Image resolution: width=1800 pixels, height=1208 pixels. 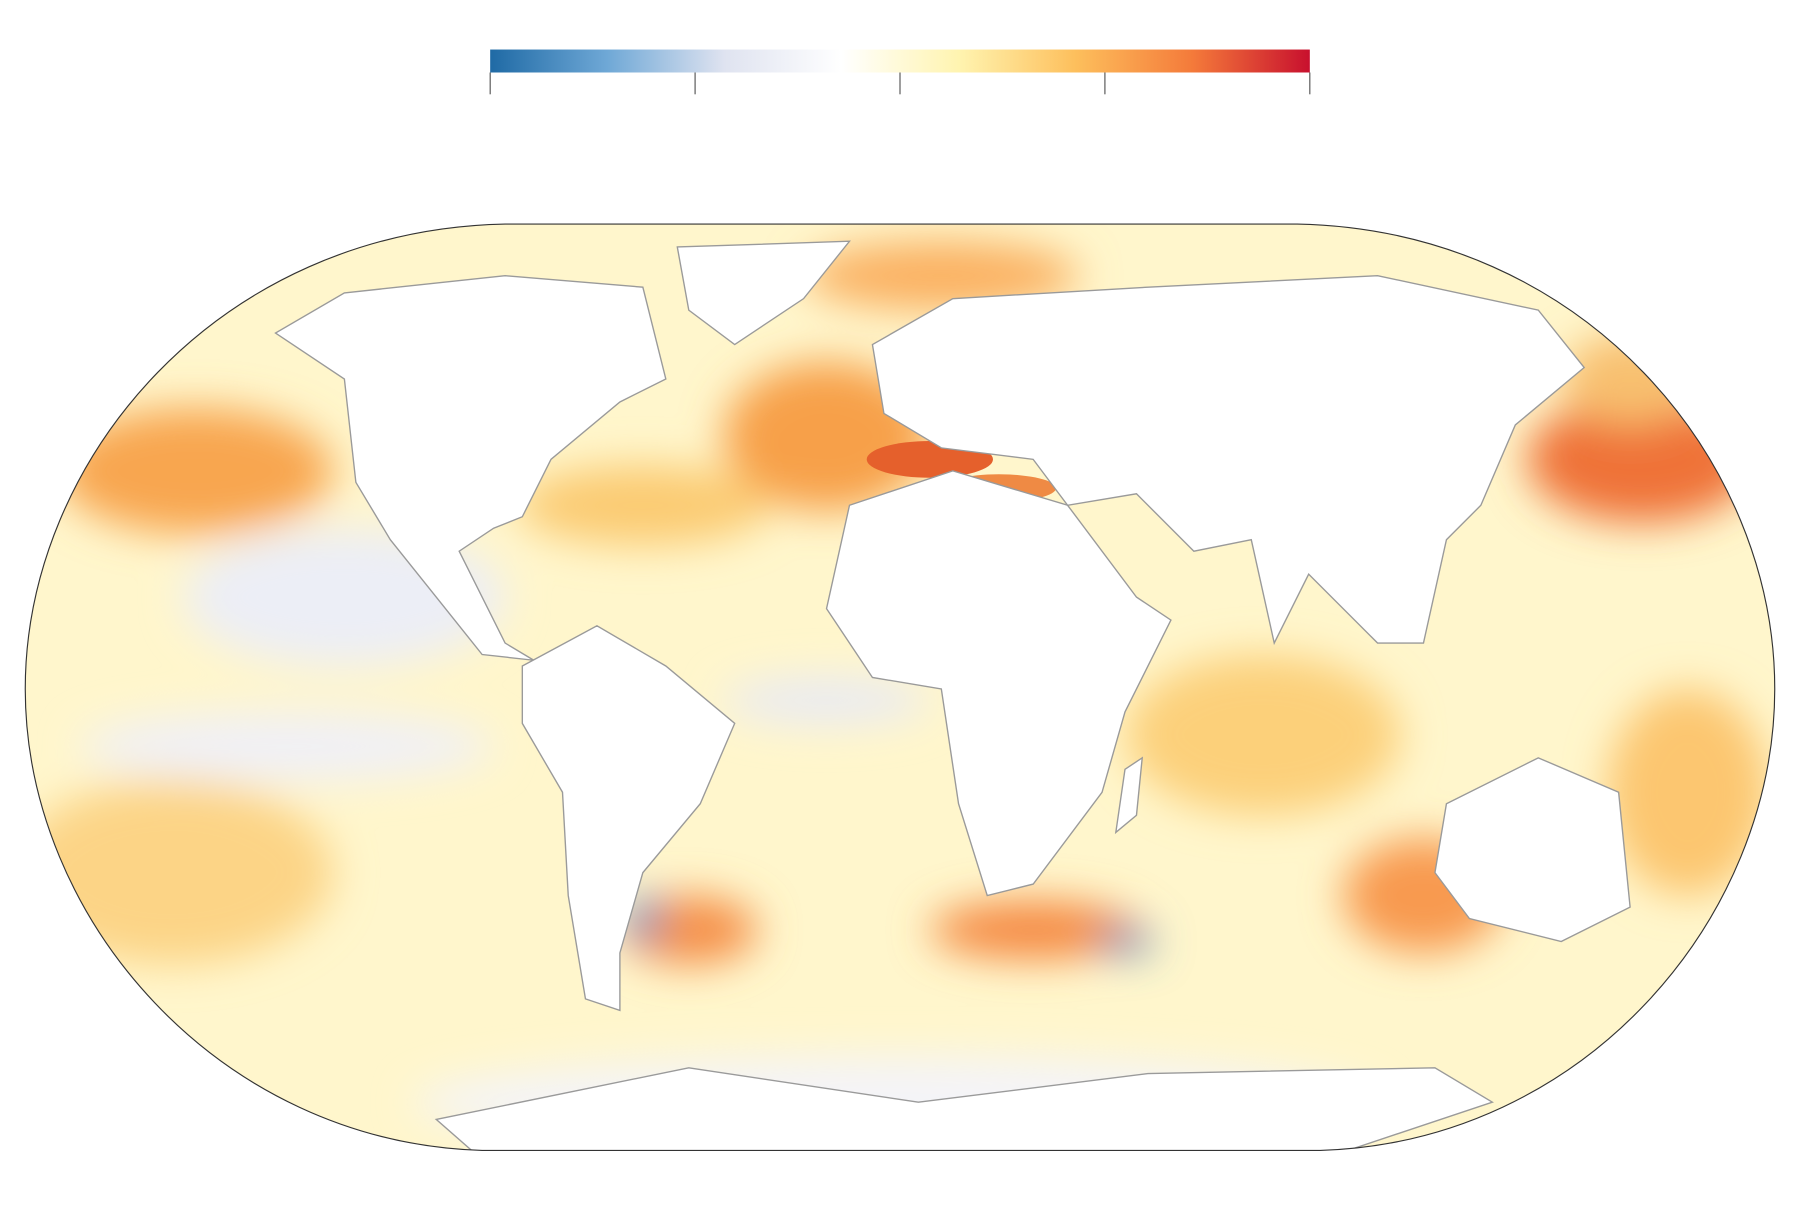 I want to click on colorbar-ticks, so click(x=900, y=83).